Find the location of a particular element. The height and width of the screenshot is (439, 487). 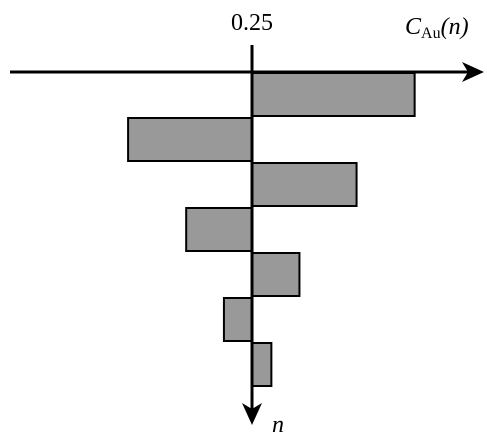

y-axis-label: n is located at coordinates (278, 425).